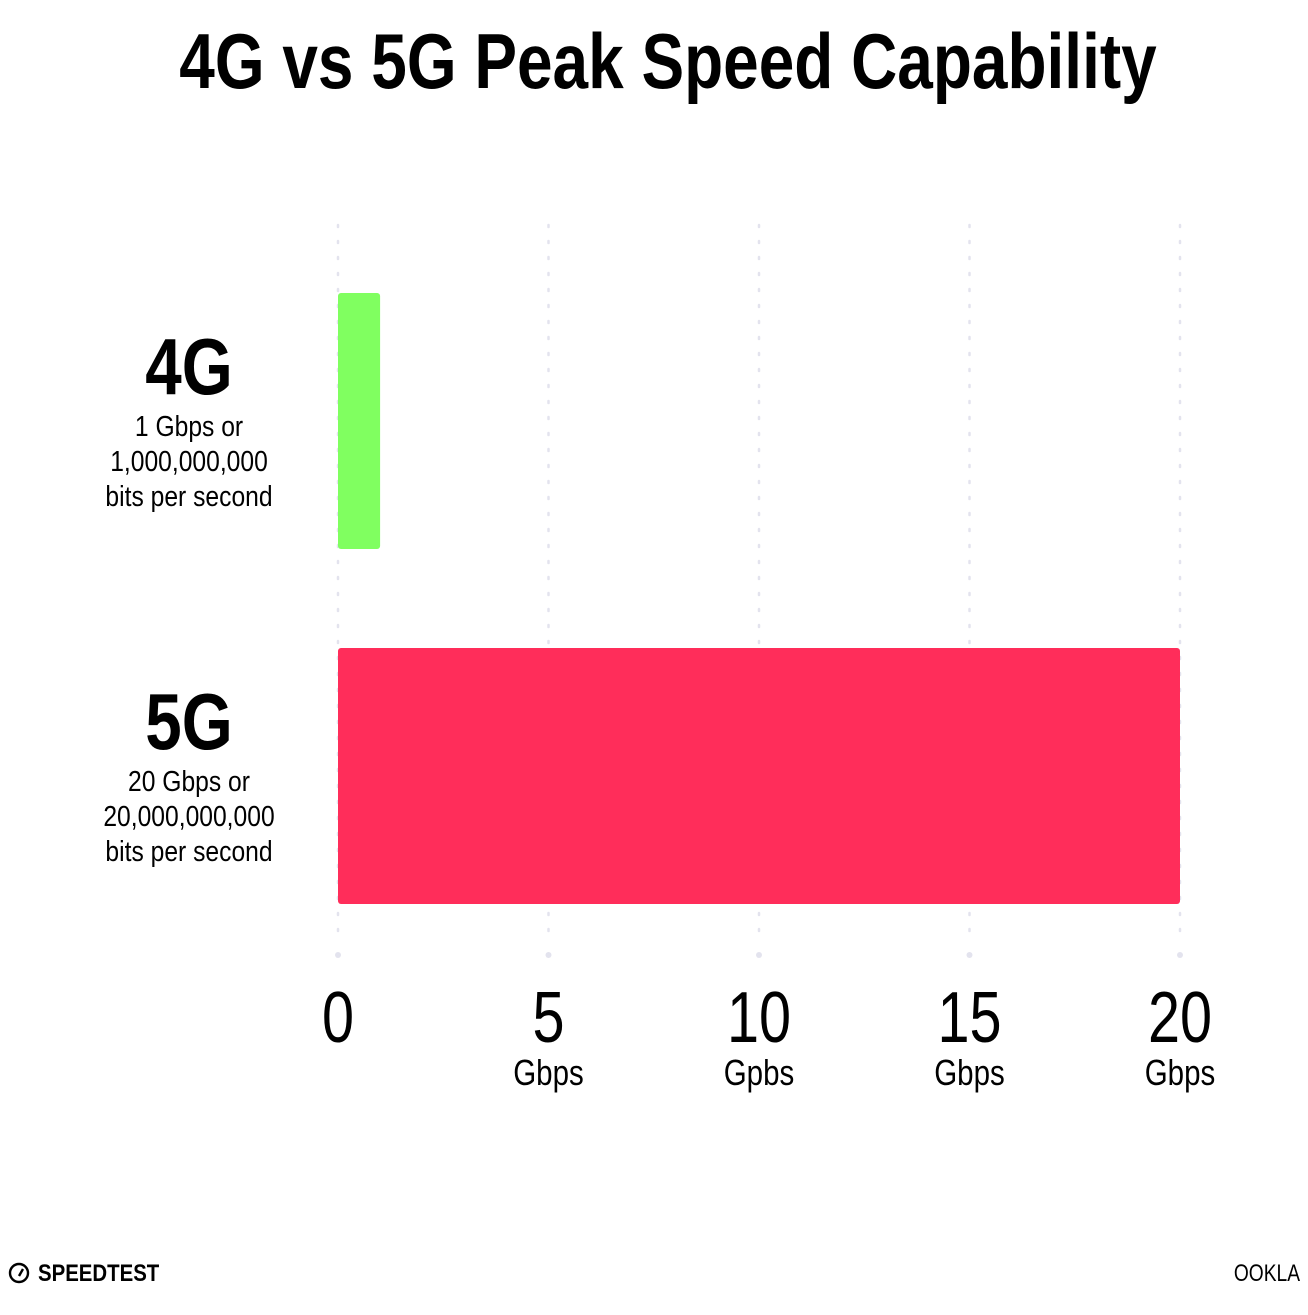 This screenshot has height=1315, width=1308. I want to click on x-tick-label: 0, so click(338, 1017).